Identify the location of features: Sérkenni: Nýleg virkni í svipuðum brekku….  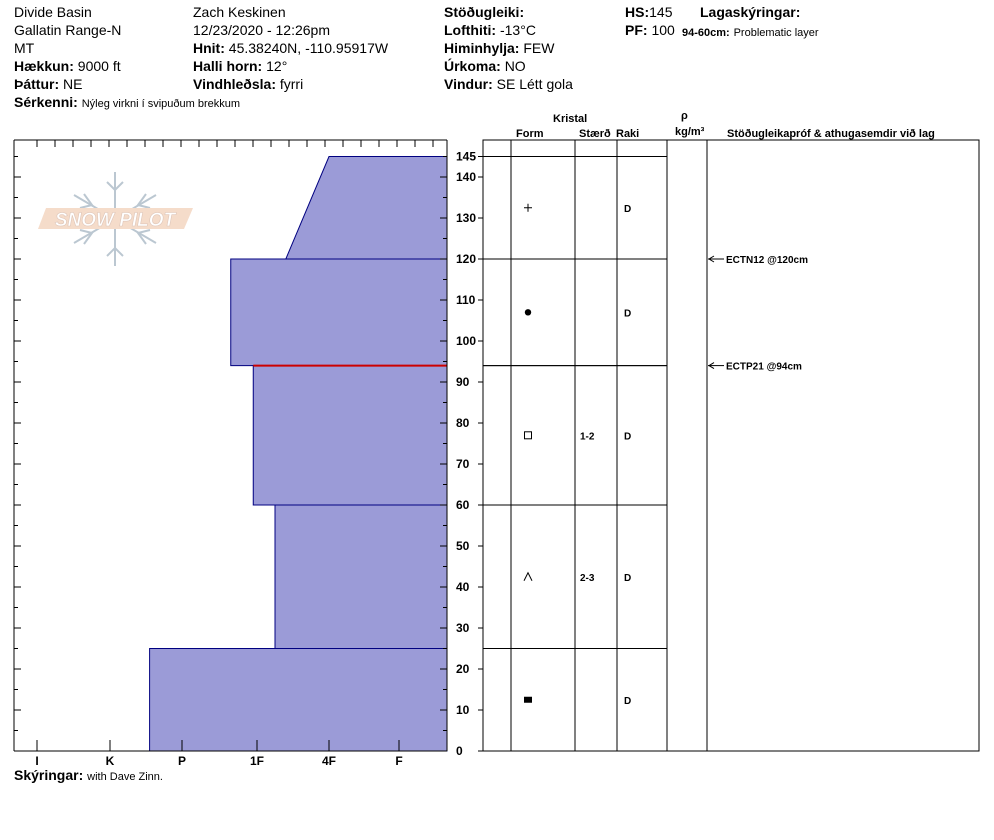
(127, 103).